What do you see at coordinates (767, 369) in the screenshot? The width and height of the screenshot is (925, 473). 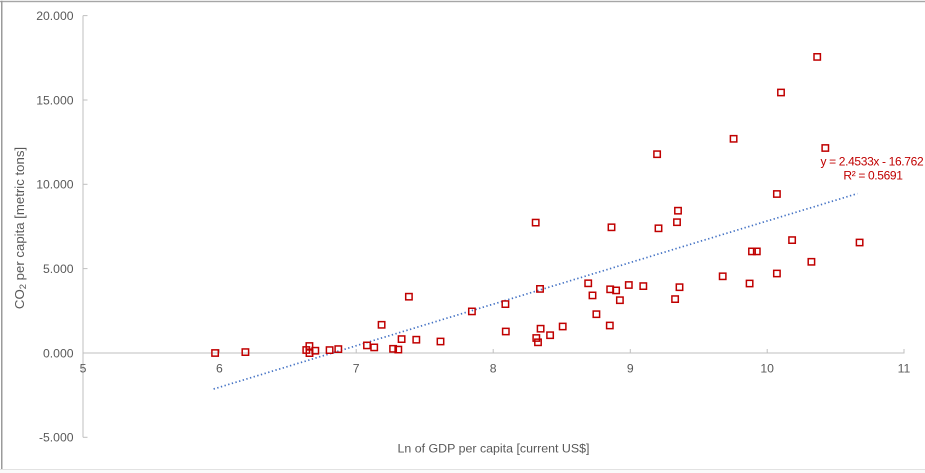 I see `svg-text: 10` at bounding box center [767, 369].